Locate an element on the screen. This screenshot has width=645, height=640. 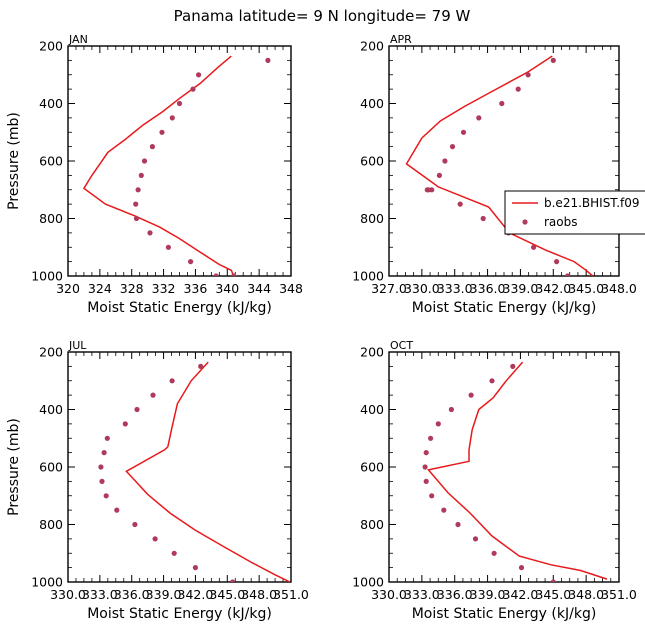
x-tick-label: 330.0 is located at coordinates (68, 594).